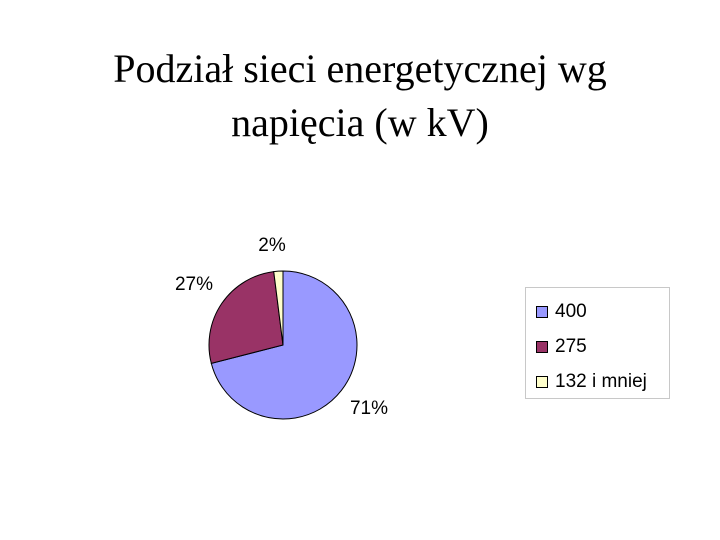 This screenshot has width=720, height=540. Describe the element at coordinates (360, 122) in the screenshot. I see `slide-title-line-2: napięcia (w kV)` at that location.